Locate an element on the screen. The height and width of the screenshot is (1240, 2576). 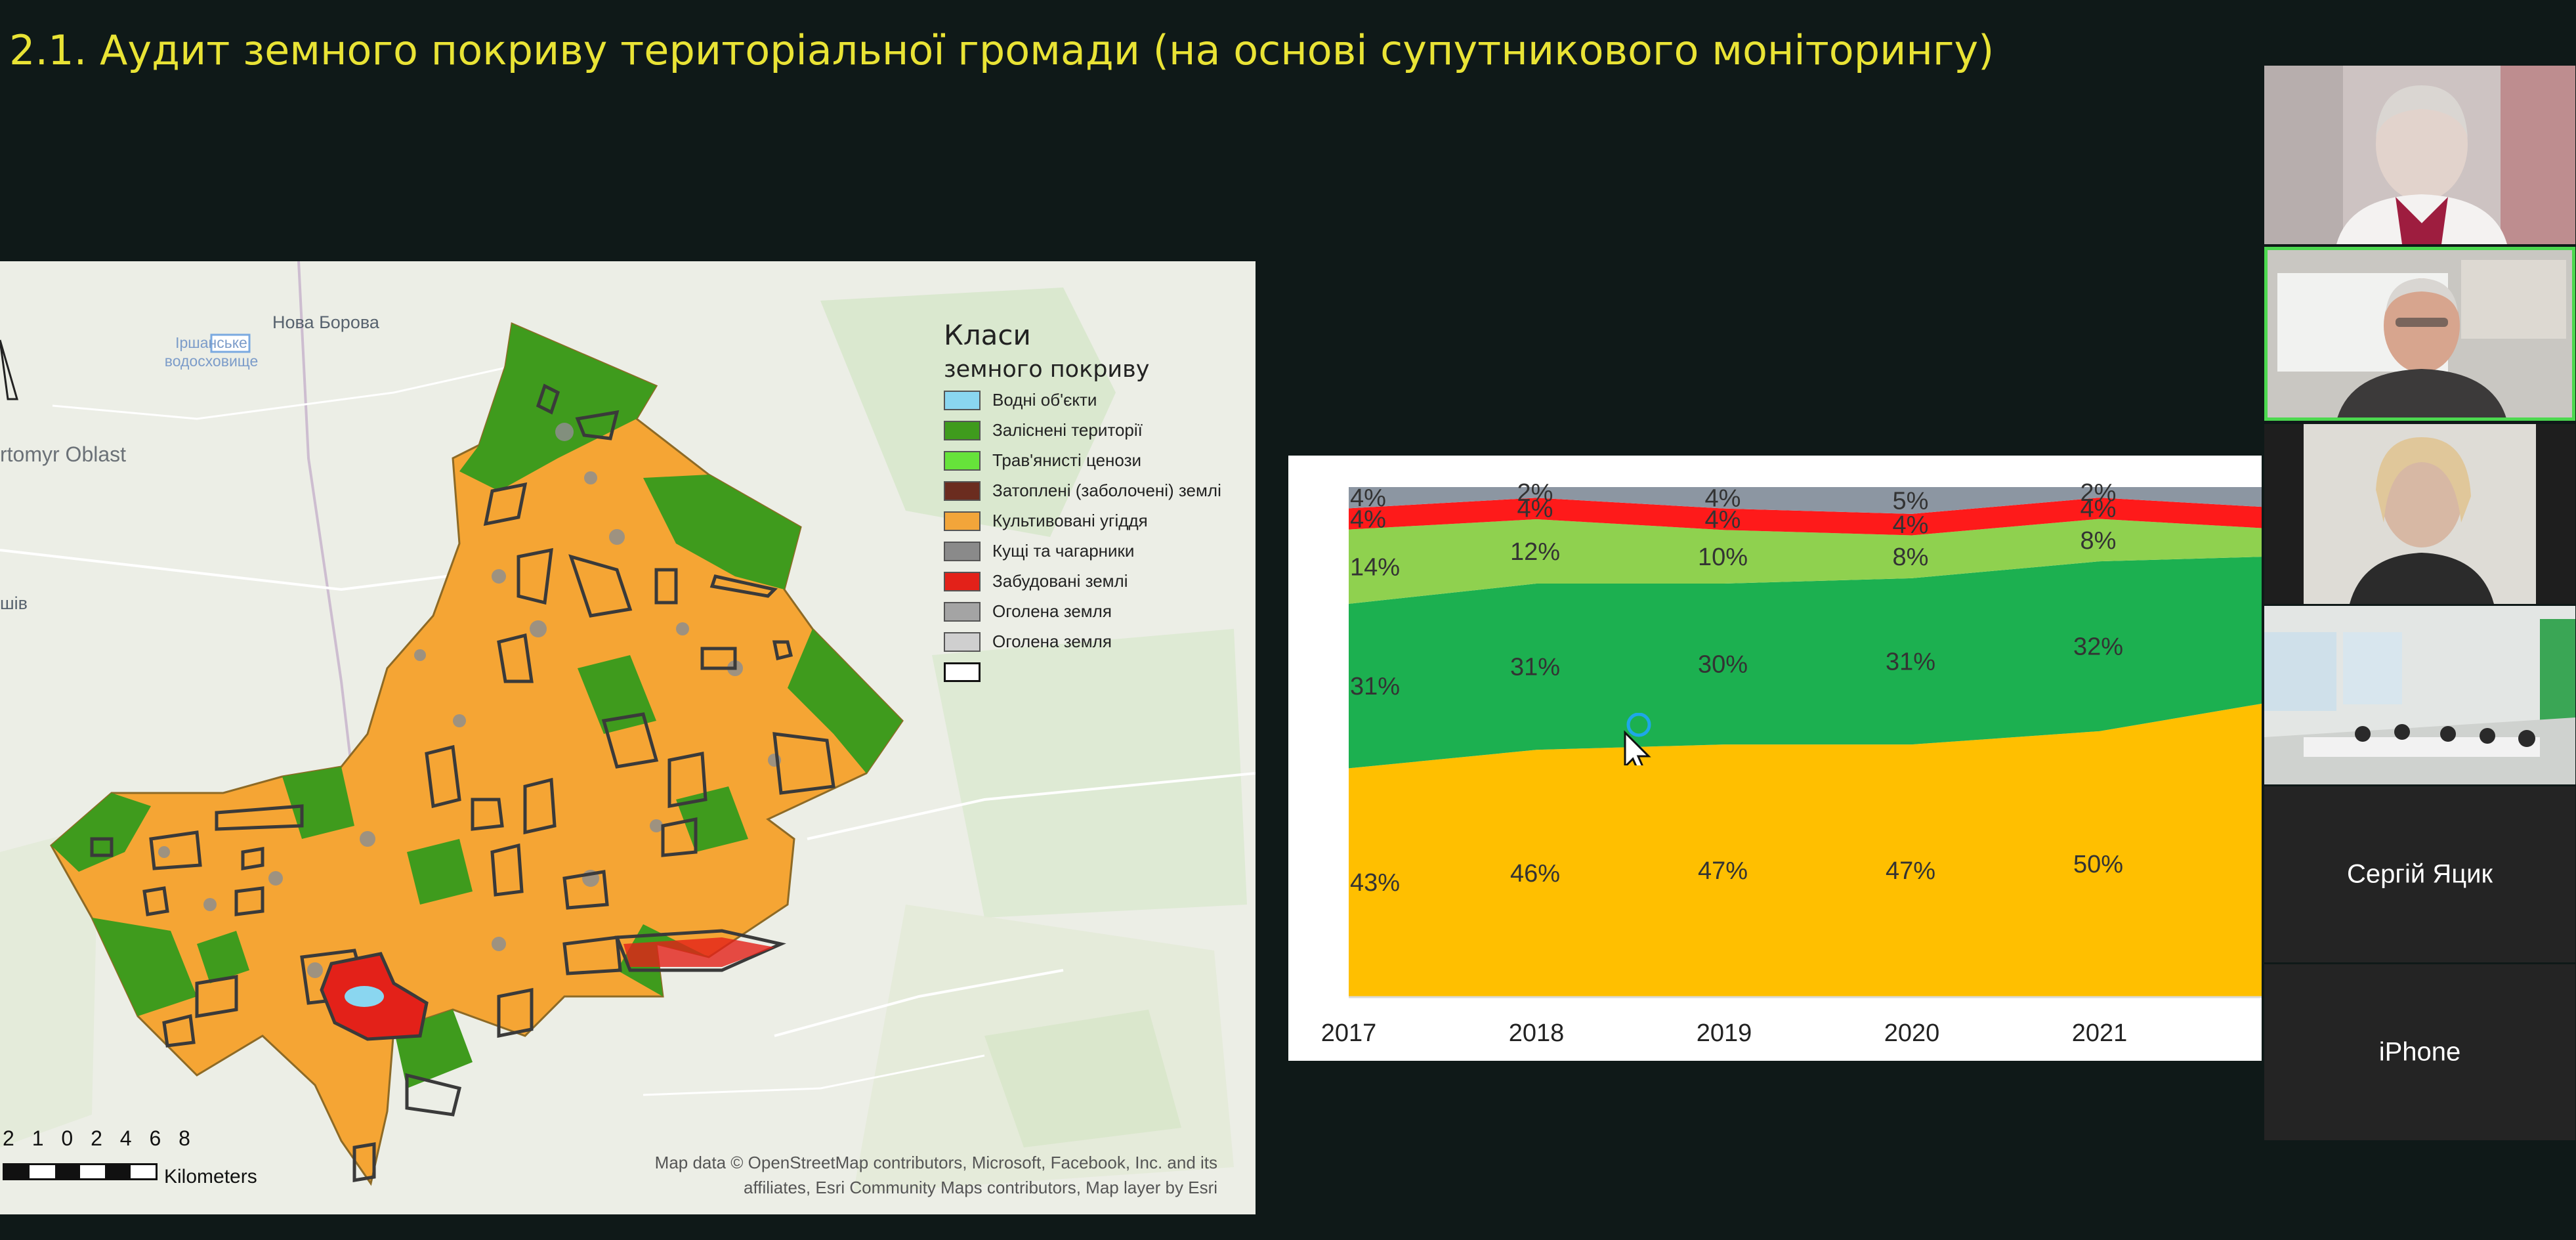
legend-label: Водні об'єкти is located at coordinates (1044, 400).